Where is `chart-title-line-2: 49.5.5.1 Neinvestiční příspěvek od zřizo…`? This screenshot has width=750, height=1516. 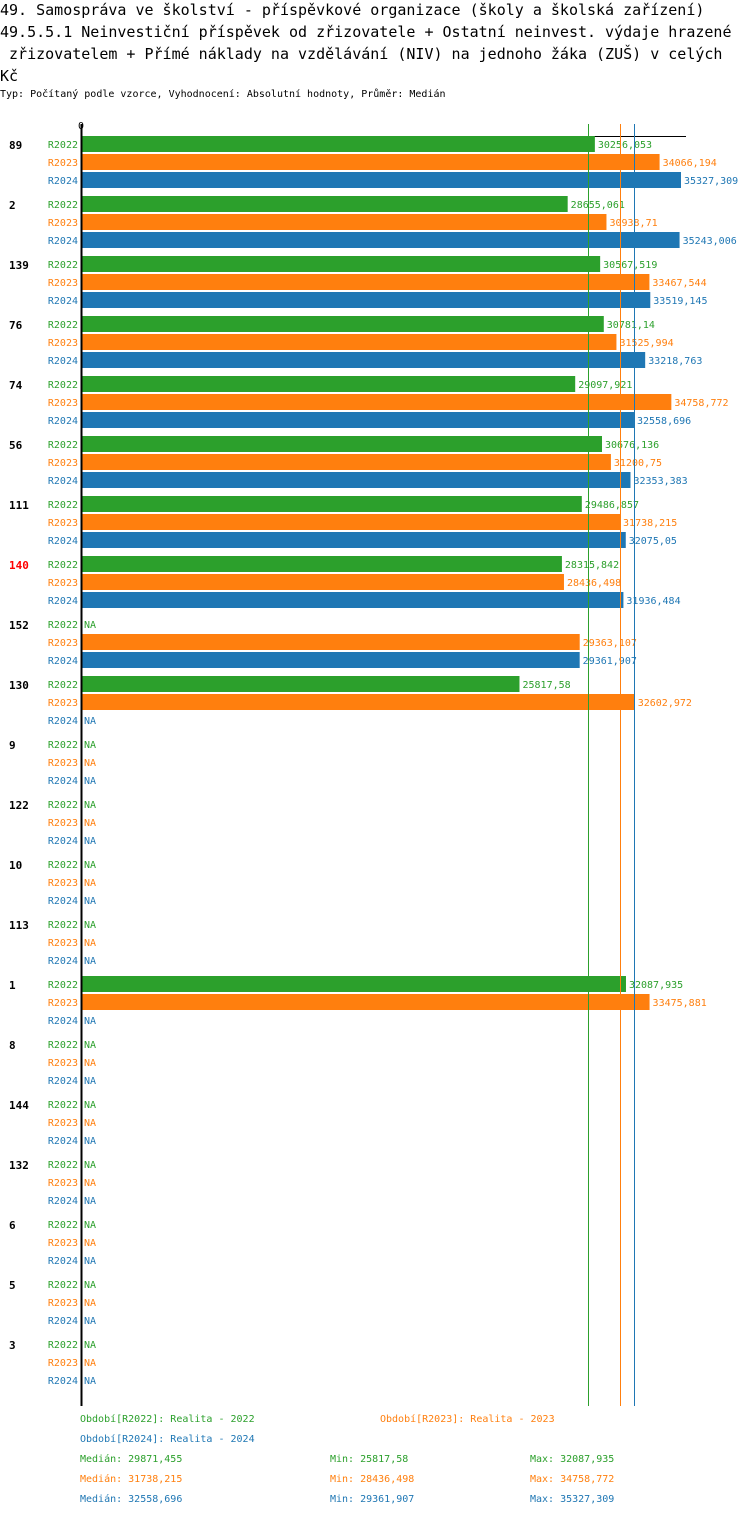 chart-title-line-2: 49.5.5.1 Neinvestiční příspěvek od zřizo… is located at coordinates (366, 32).